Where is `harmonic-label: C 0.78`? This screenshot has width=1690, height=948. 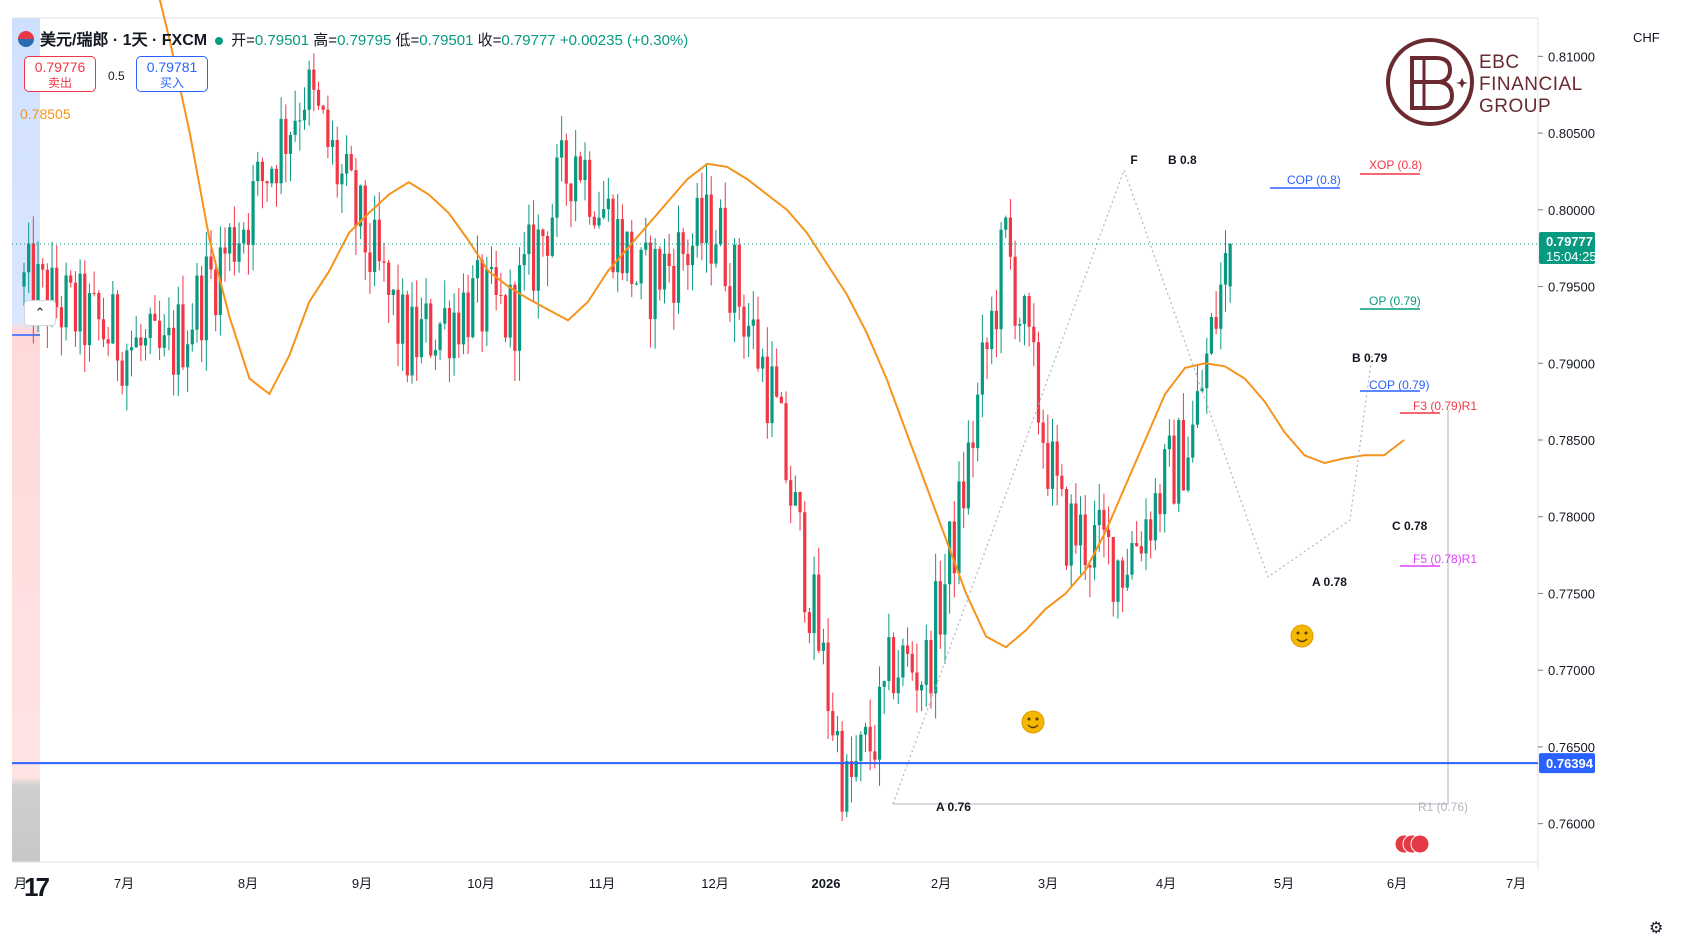 harmonic-label: C 0.78 is located at coordinates (1410, 526).